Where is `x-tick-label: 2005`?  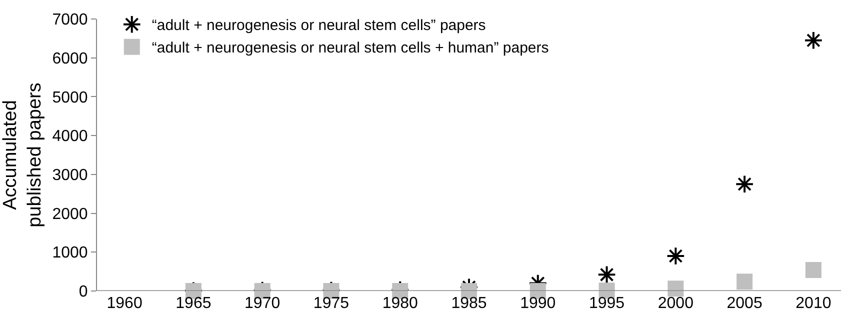
x-tick-label: 2005 is located at coordinates (744, 303).